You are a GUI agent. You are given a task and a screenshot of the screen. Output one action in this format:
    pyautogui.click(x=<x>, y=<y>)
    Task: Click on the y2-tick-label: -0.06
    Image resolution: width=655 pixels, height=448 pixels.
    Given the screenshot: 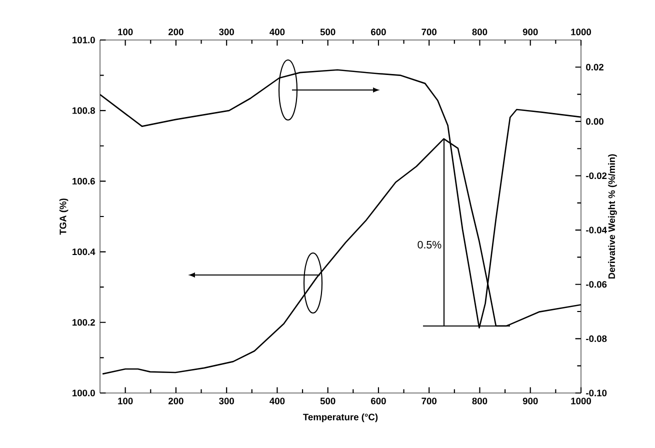 What is the action you would take?
    pyautogui.click(x=596, y=284)
    